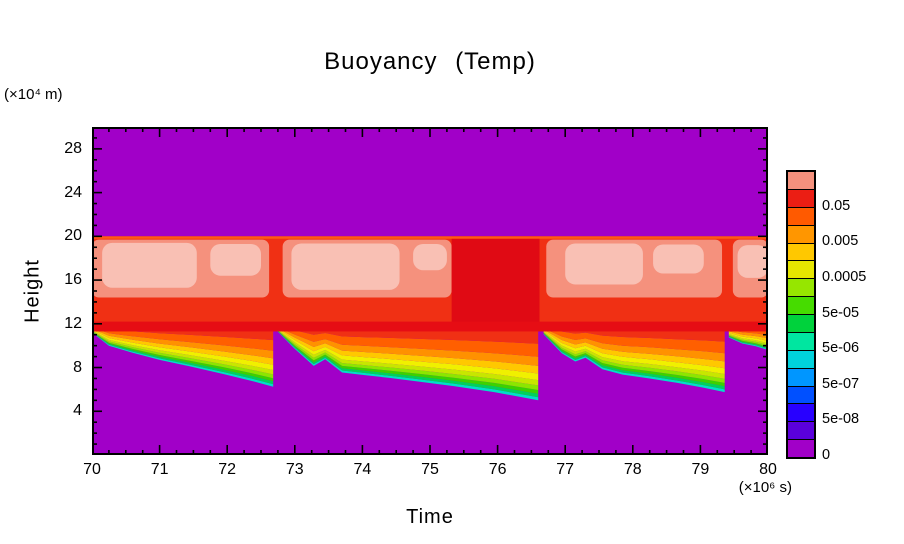 Image resolution: width=904 pixels, height=544 pixels. Describe the element at coordinates (841, 383) in the screenshot. I see `colorbar-tick-label: 5e-07` at that location.